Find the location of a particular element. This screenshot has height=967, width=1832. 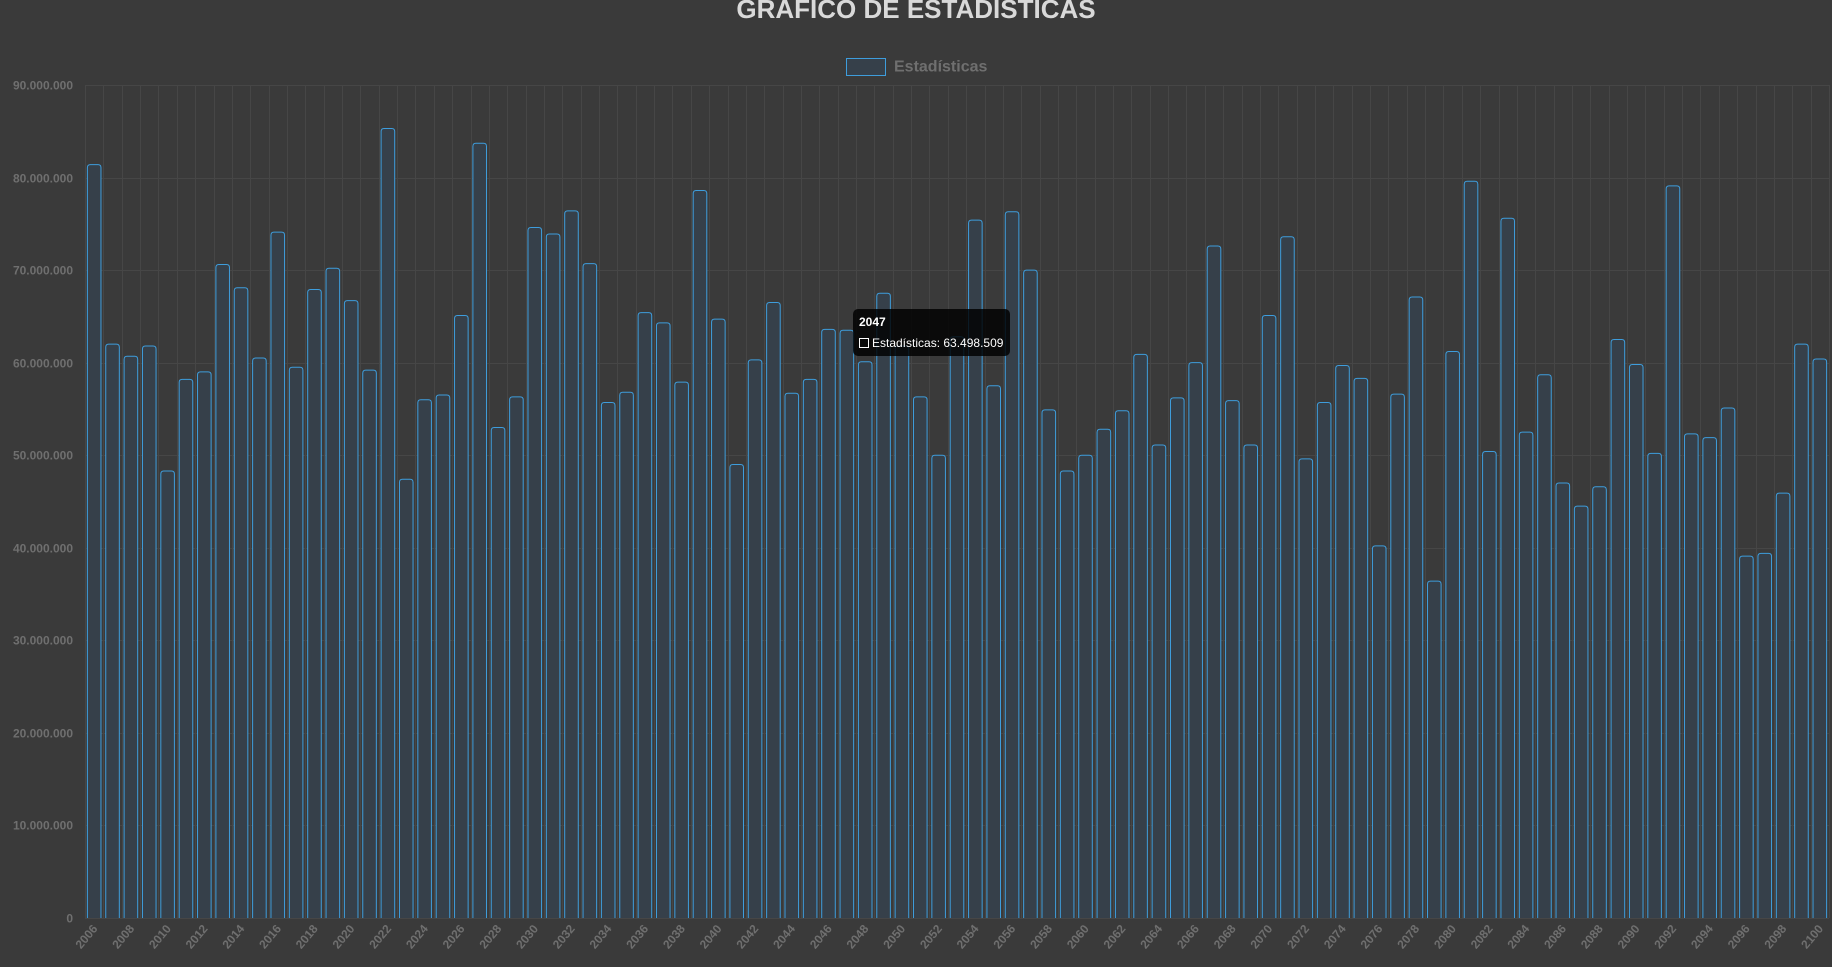

legend: Estadísticas is located at coordinates (917, 67).